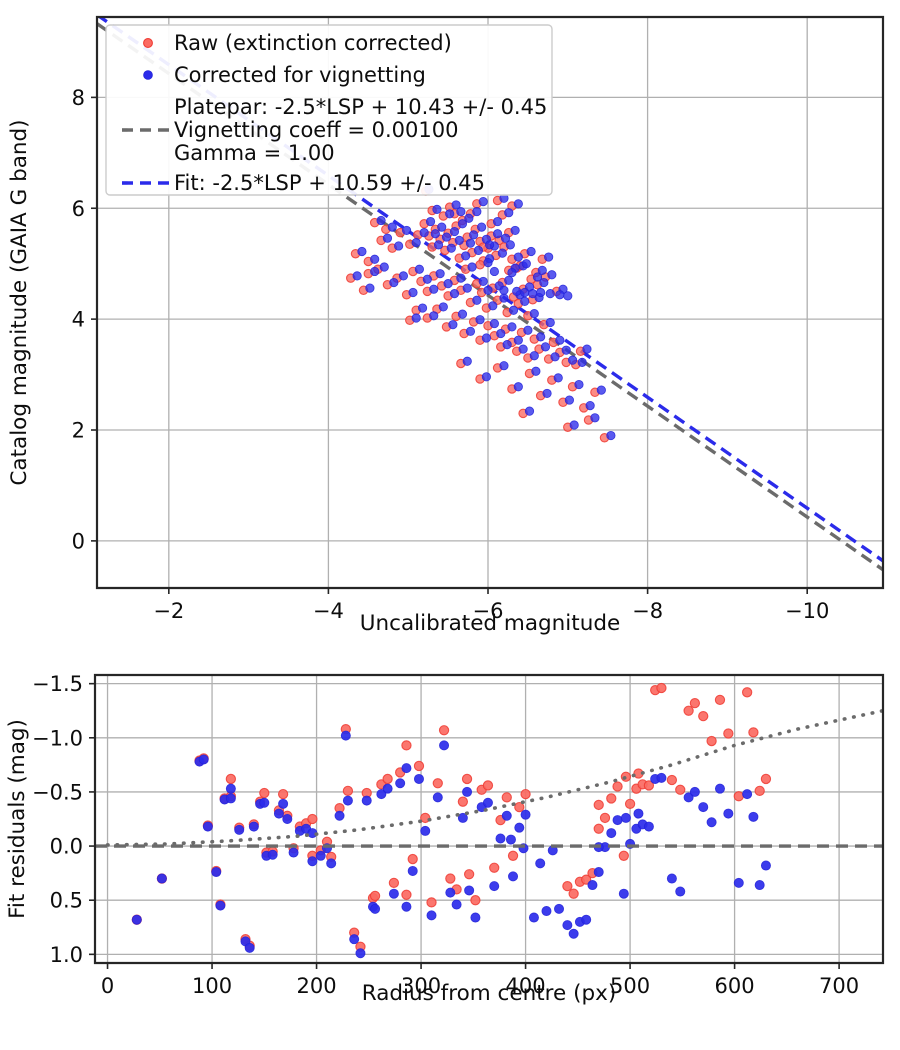 The image size is (900, 1050). Describe the element at coordinates (300, 75) in the screenshot. I see `legend-label-corrected: Corrected for vignetting` at that location.